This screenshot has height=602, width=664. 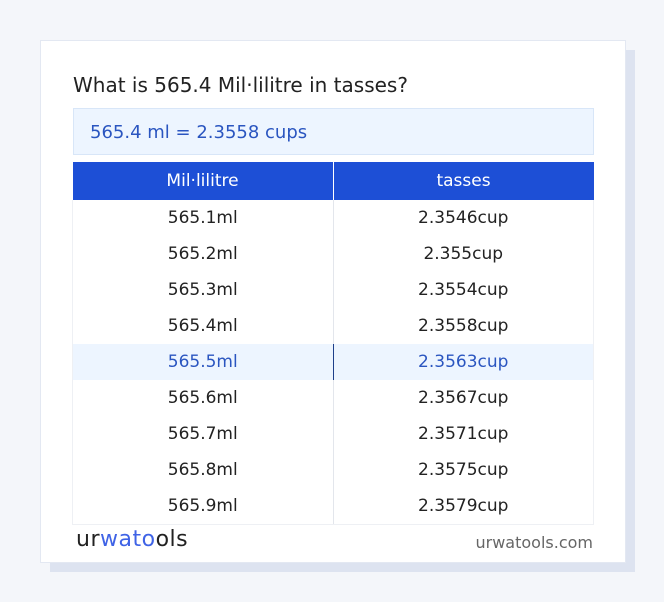 What do you see at coordinates (463, 218) in the screenshot?
I see `cell-tasses: 2.3546cup` at bounding box center [463, 218].